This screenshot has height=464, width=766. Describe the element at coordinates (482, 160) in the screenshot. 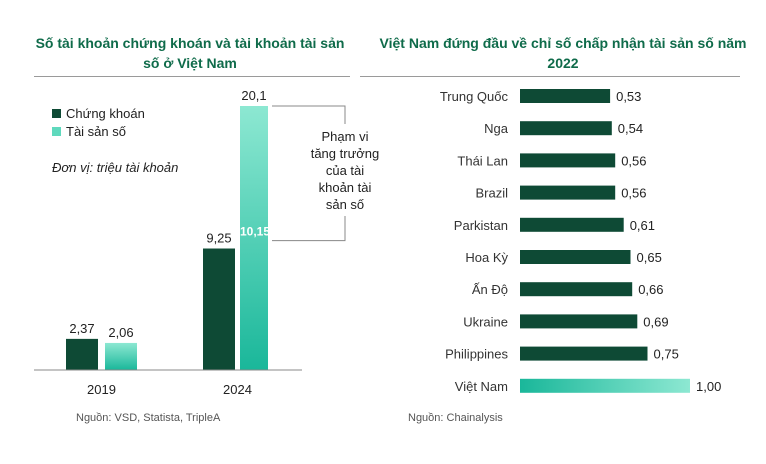

I see `y-tick-3: Thái Lan` at that location.